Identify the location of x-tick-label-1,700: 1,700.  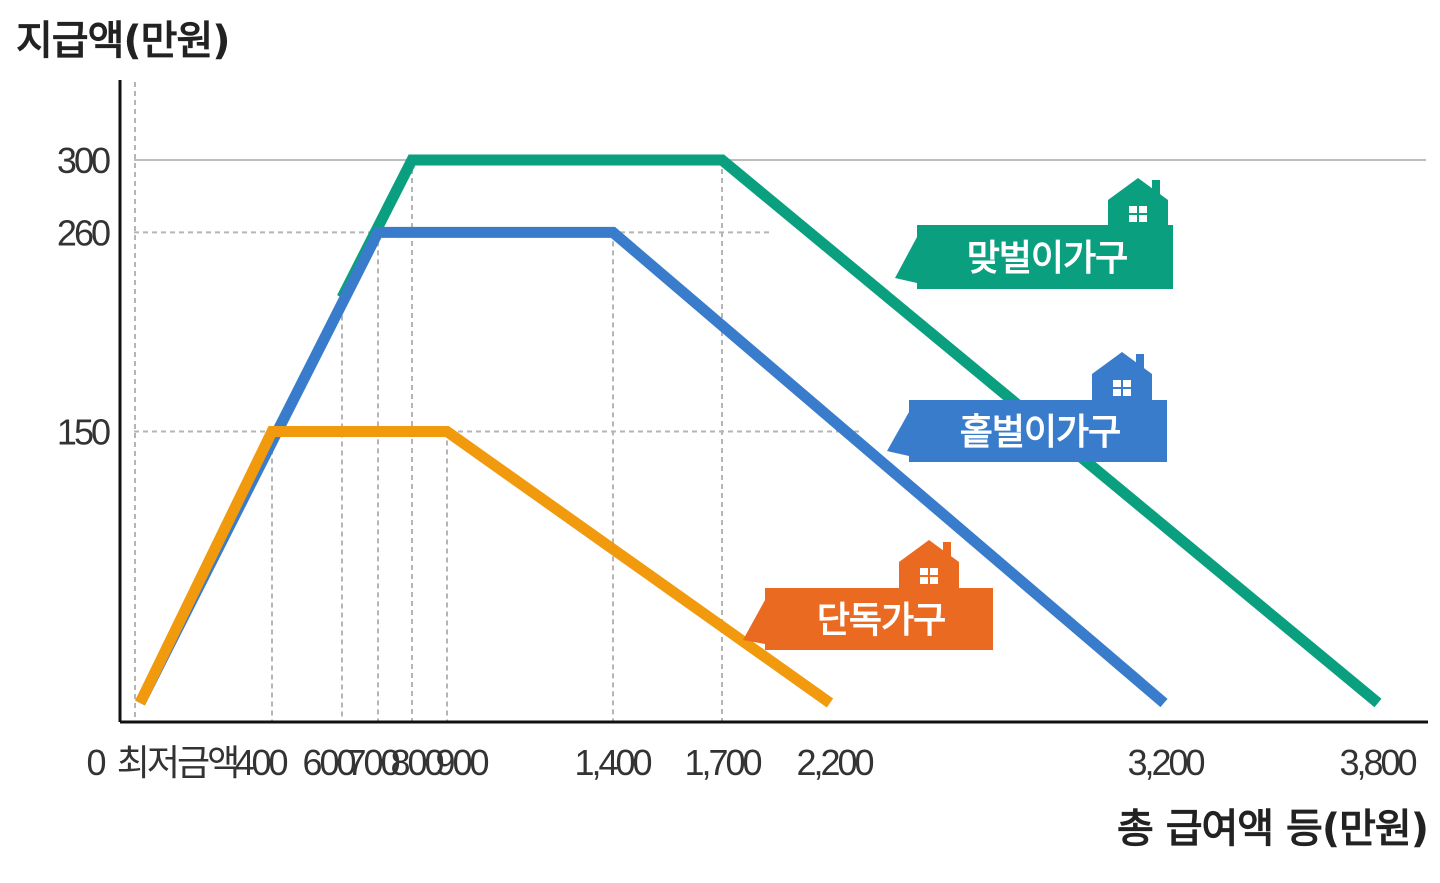
(722, 762).